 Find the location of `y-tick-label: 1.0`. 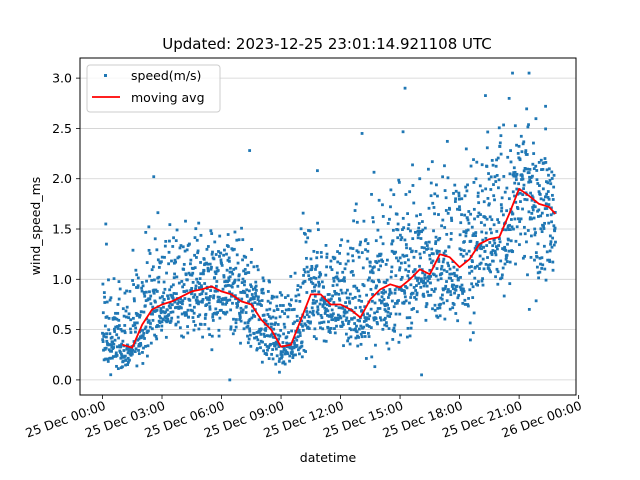

y-tick-label: 1.0 is located at coordinates (62, 279).